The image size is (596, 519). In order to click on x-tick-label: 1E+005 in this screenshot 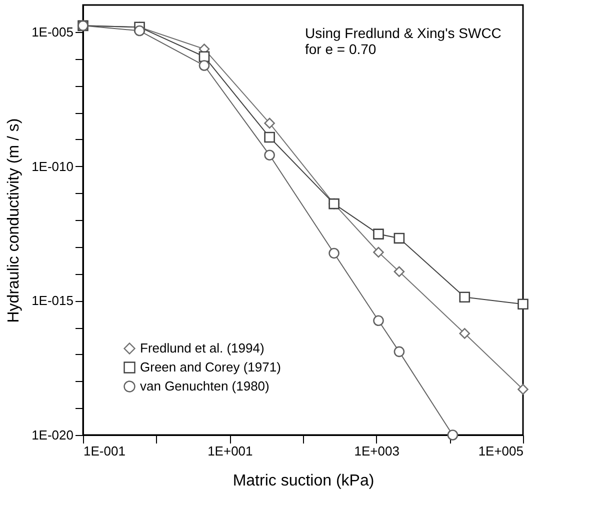, I will do `click(501, 451)`.